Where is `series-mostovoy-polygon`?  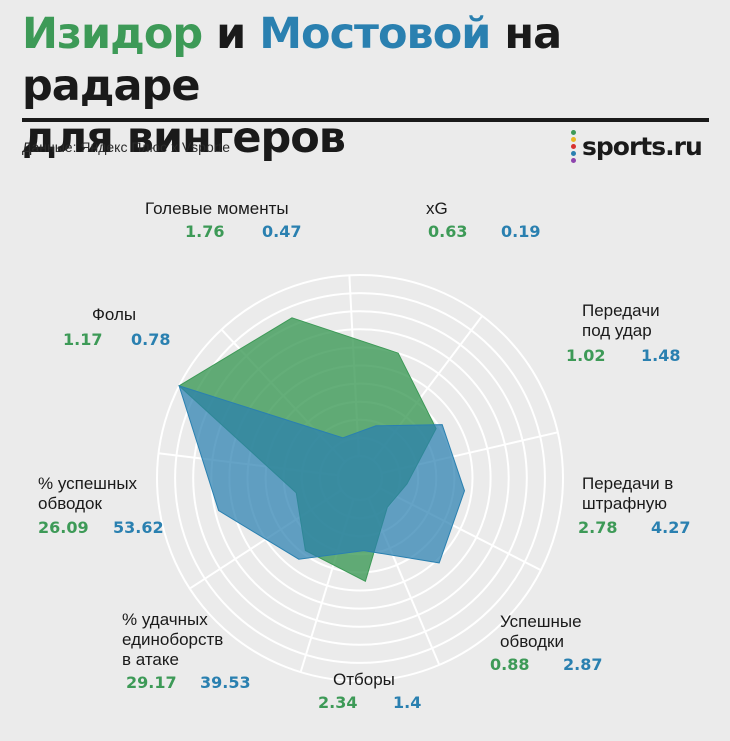
series-mostovoy-polygon is located at coordinates (322, 474).